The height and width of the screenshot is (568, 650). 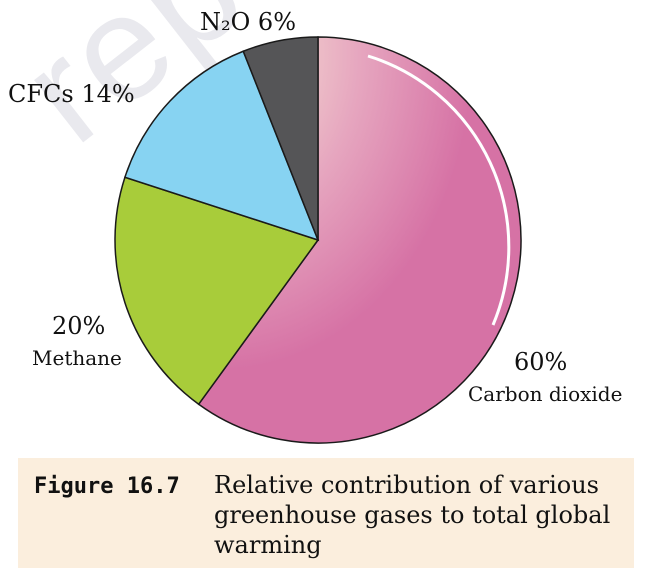 What do you see at coordinates (71, 94) in the screenshot?
I see `cfcs-label: CFCs 14%` at bounding box center [71, 94].